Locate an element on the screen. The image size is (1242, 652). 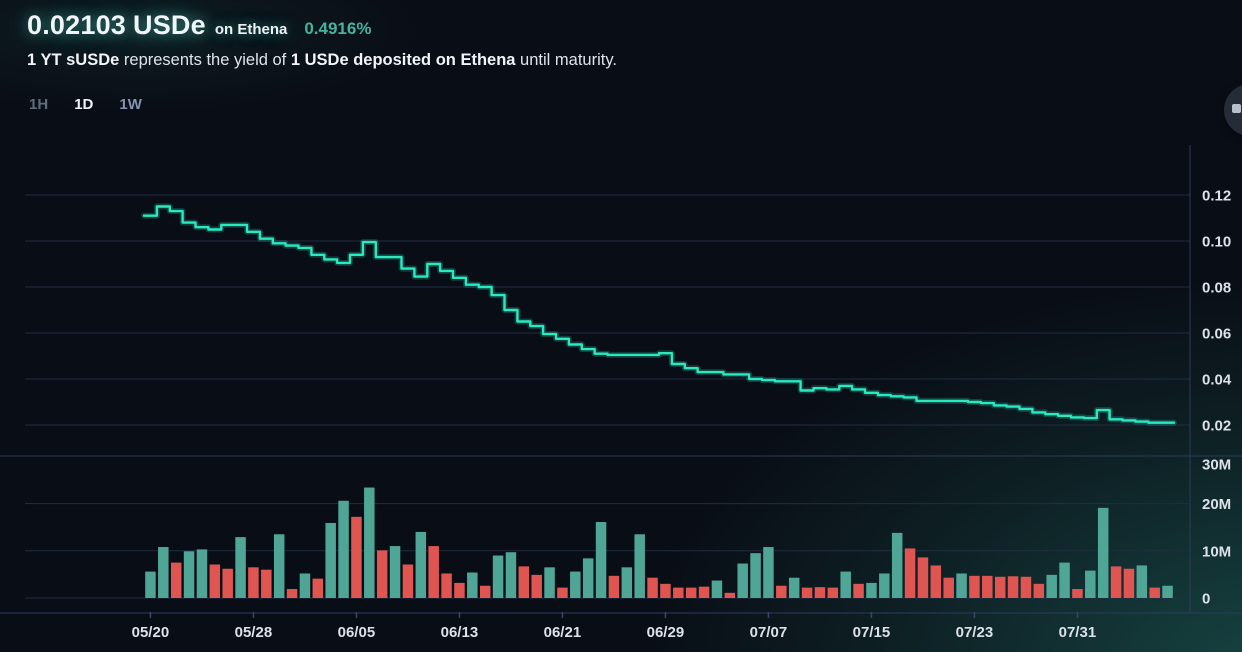
volume-axis-tick-label: 20M is located at coordinates (1216, 504).